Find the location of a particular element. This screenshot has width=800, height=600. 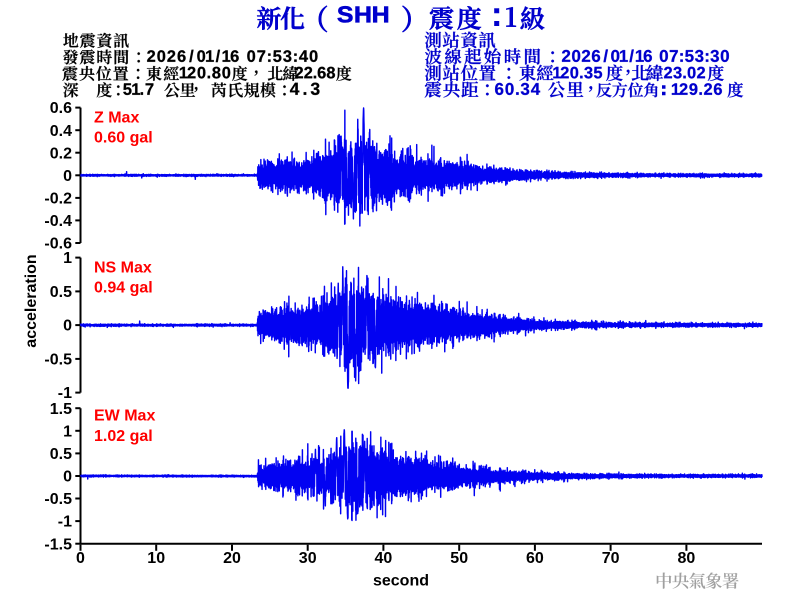

svg-text: 0.6 is located at coordinates (61, 108).